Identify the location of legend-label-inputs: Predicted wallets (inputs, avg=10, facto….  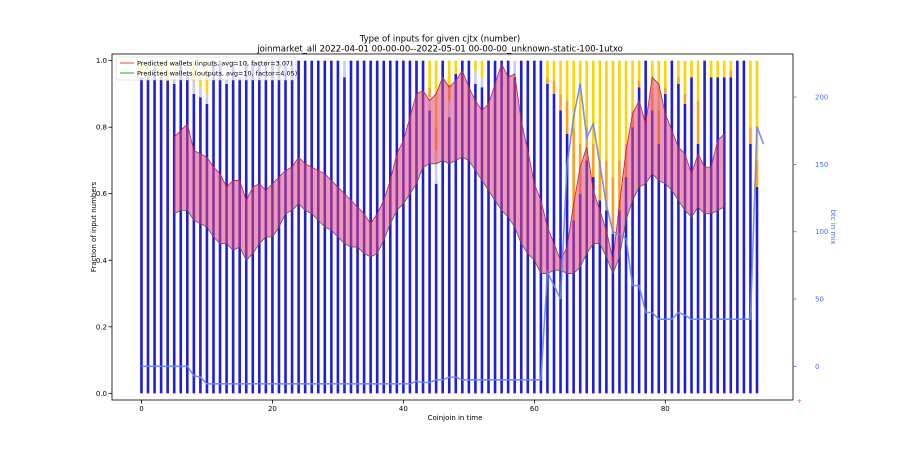
(215, 64).